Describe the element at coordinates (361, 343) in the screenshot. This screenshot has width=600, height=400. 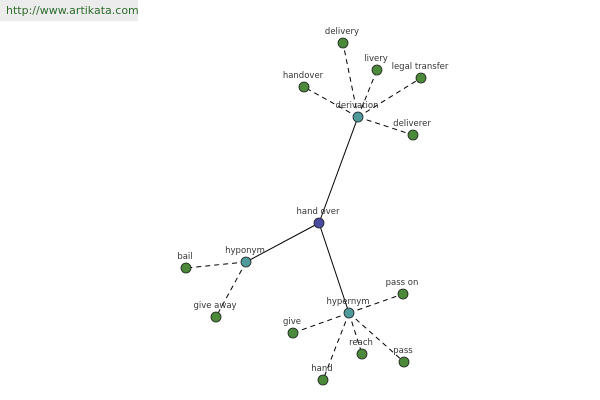
I see `node-label: reach` at that location.